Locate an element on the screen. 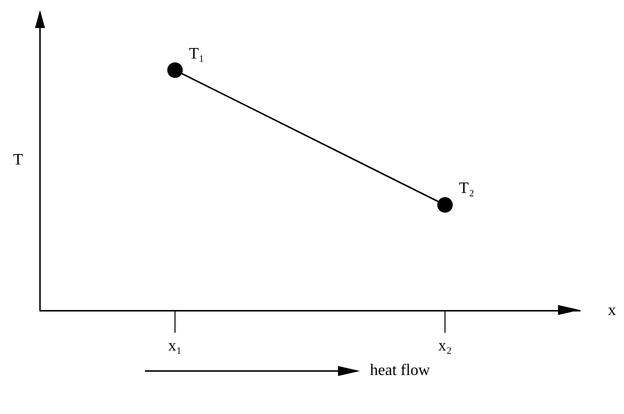 This screenshot has height=414, width=624. x-tick-label: x₂ is located at coordinates (445, 346).